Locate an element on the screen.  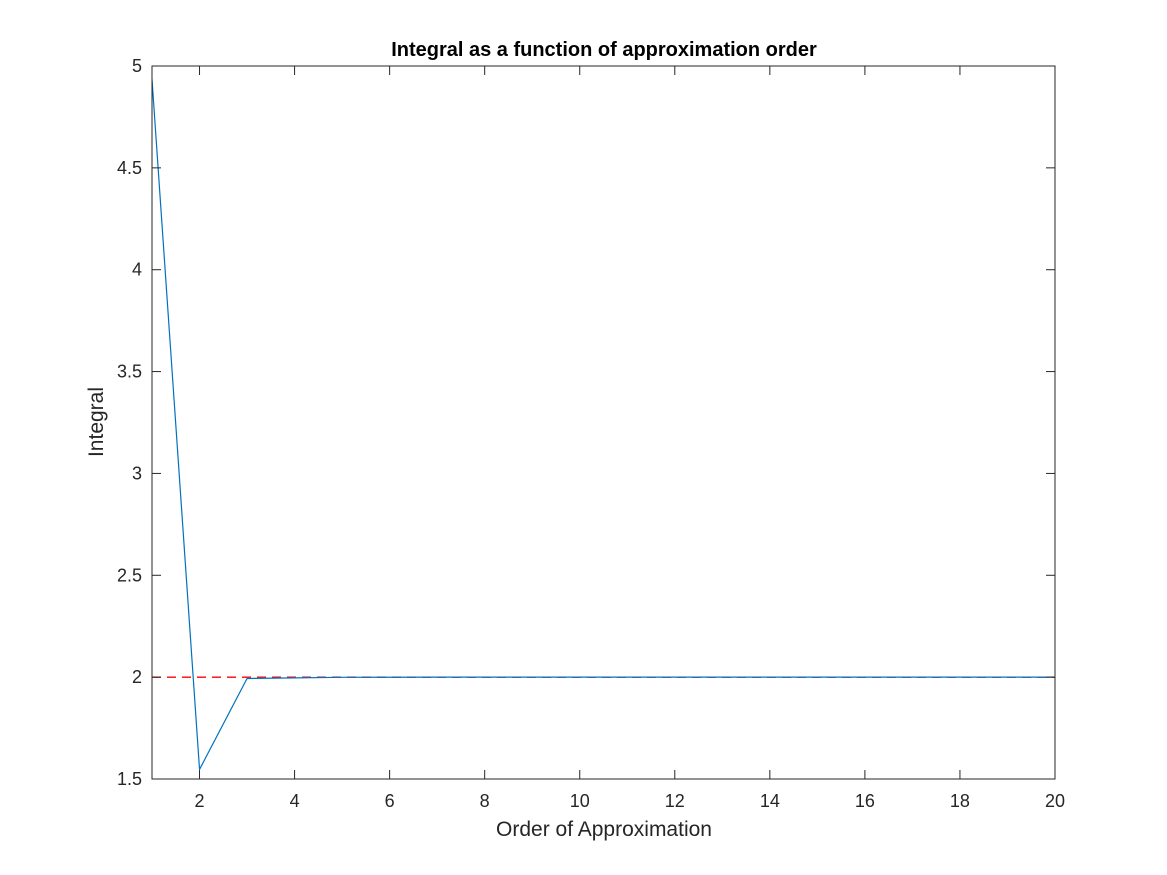
x-tick-label: 4 is located at coordinates (295, 801).